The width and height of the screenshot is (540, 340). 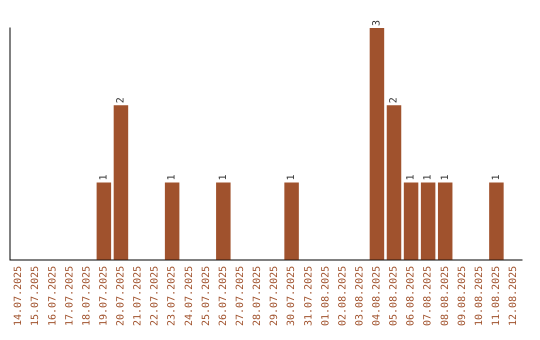 I want to click on x-tick-label: 16.07.2025, so click(x=52, y=296).